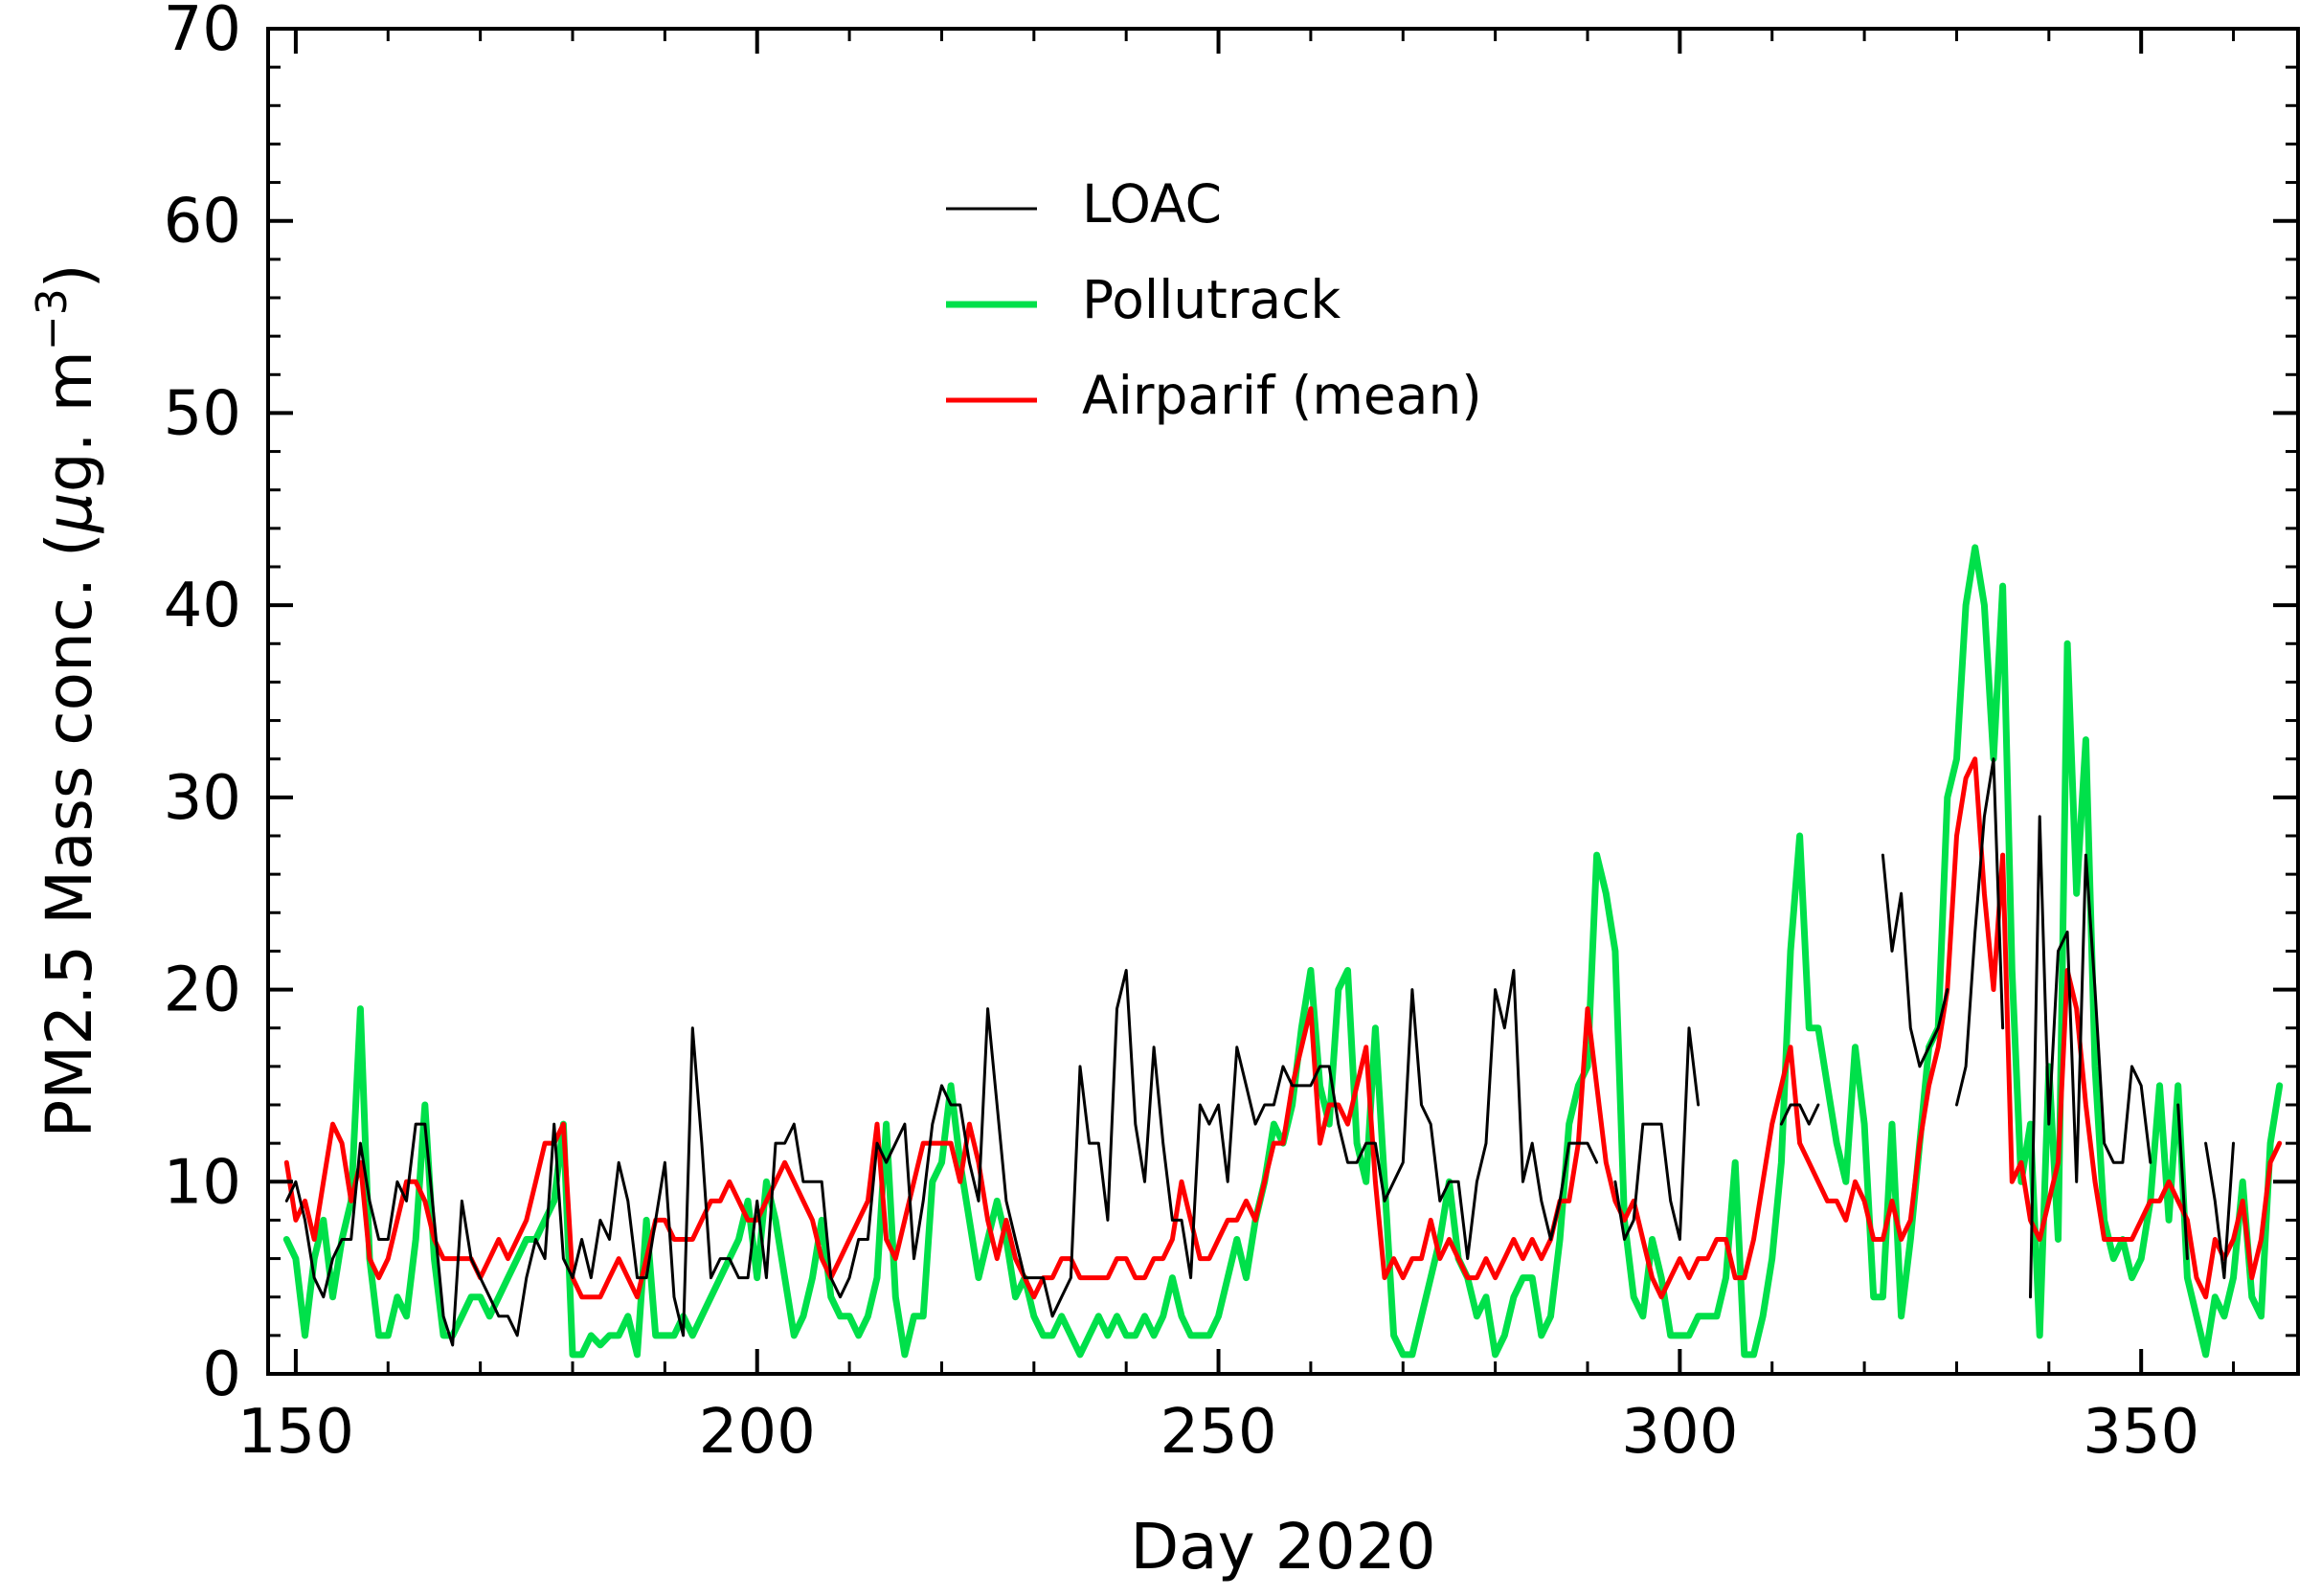  Describe the element at coordinates (203, 606) in the screenshot. I see `y-tick-label-40: 40` at that location.